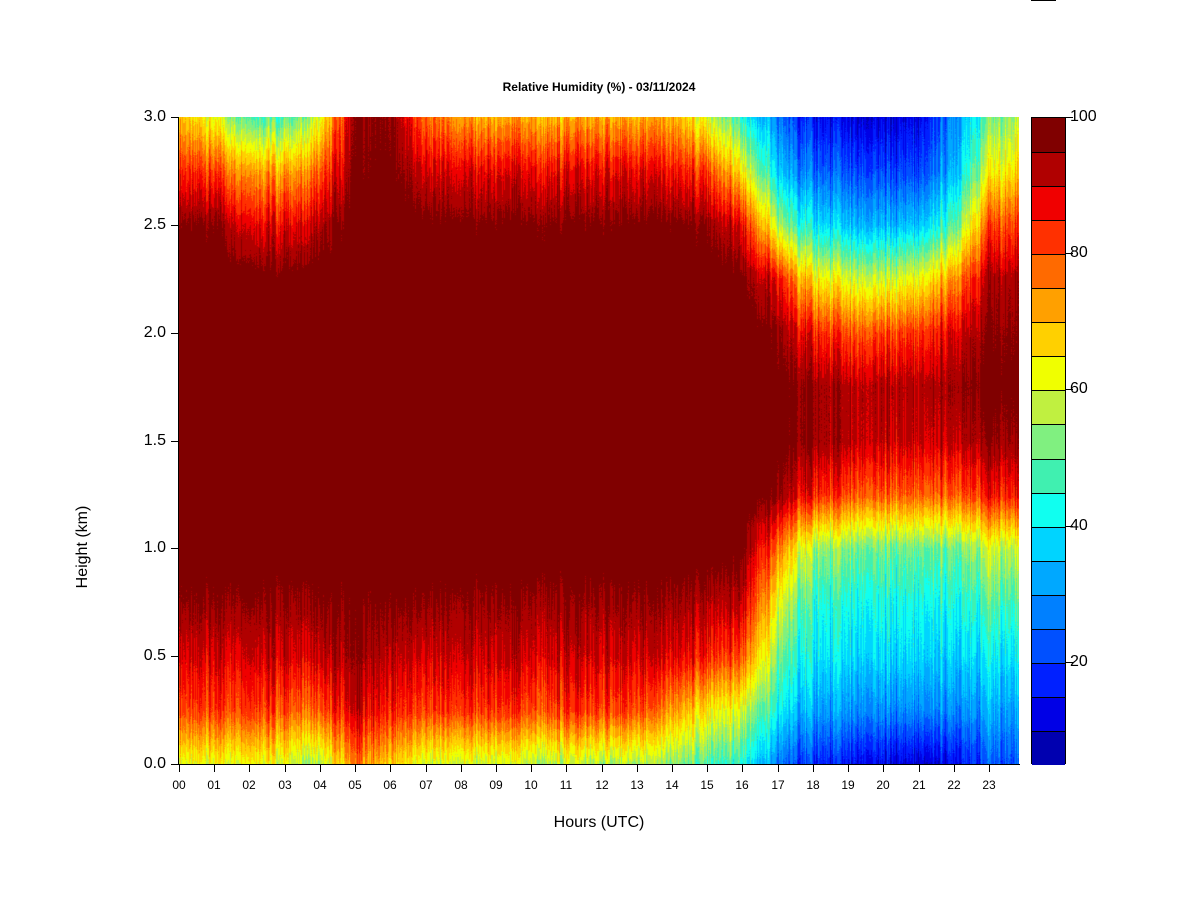 The width and height of the screenshot is (1200, 900). What do you see at coordinates (989, 785) in the screenshot?
I see `x-tick-label: 23` at bounding box center [989, 785].